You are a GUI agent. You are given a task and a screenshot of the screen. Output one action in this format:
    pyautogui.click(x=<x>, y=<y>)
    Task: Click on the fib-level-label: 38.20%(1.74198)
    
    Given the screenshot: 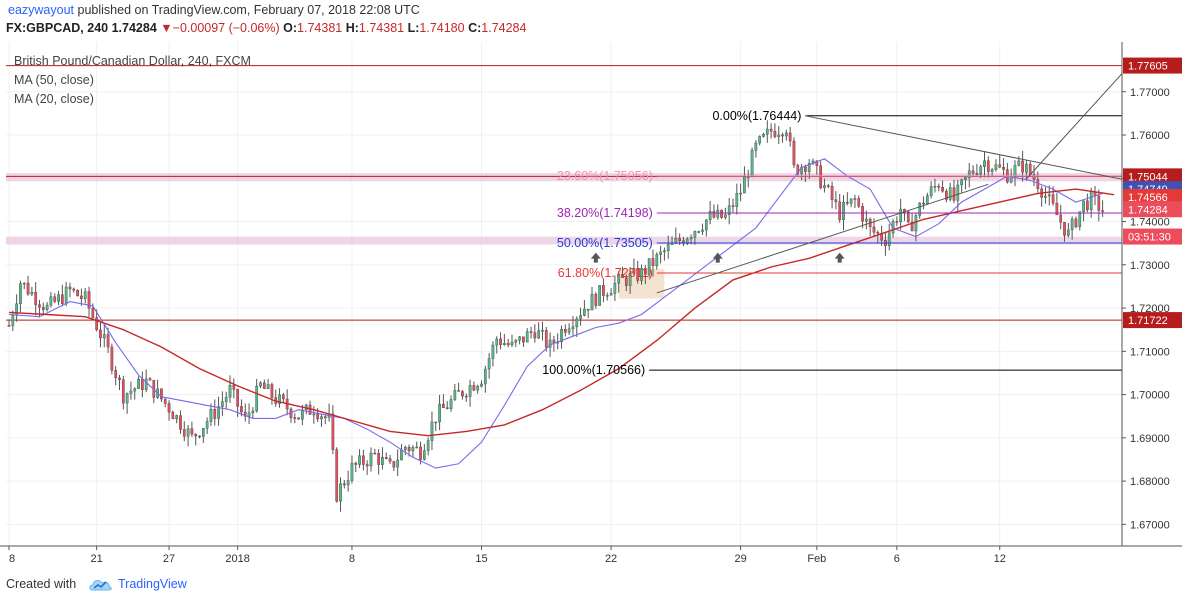 What is the action you would take?
    pyautogui.click(x=605, y=213)
    